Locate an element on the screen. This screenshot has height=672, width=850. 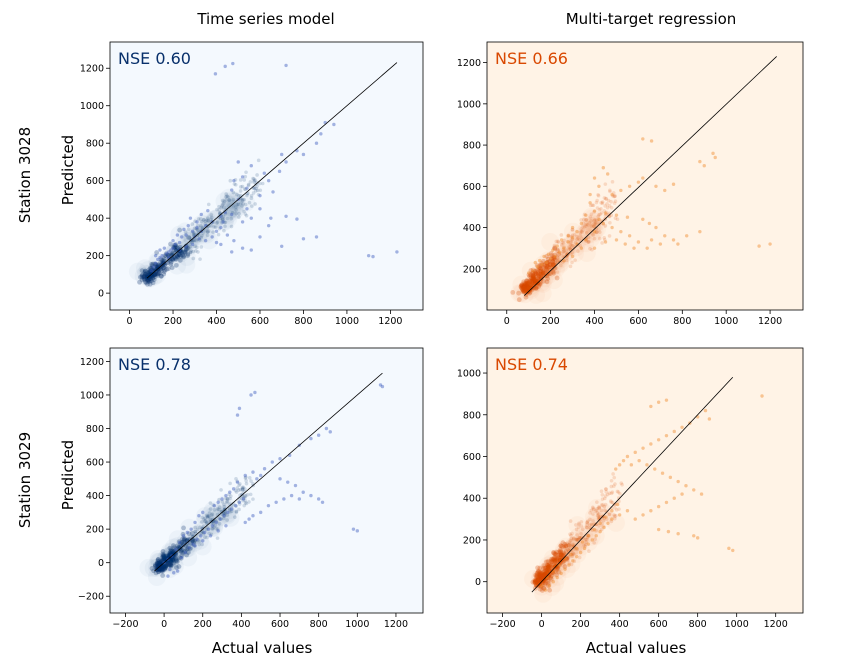
y-tick-label: −200 is located at coordinates (91, 597).